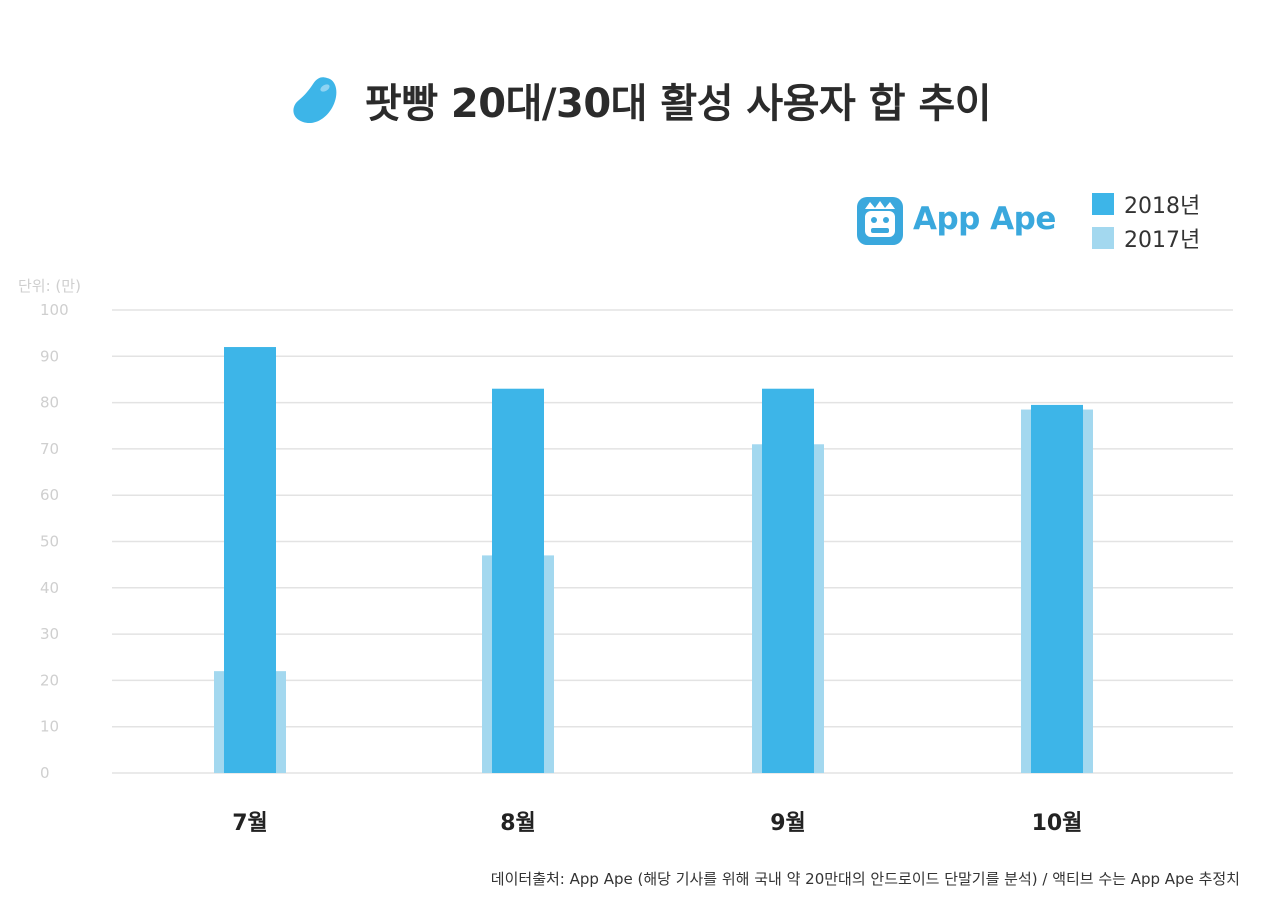 The width and height of the screenshot is (1280, 917). Describe the element at coordinates (45, 773) in the screenshot. I see `y-tick-label: 0` at that location.